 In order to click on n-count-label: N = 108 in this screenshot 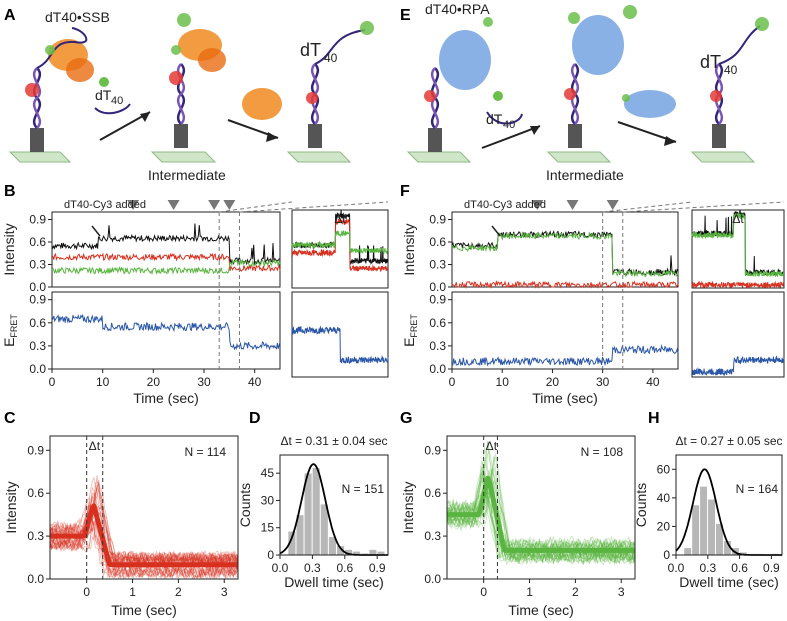, I will do `click(602, 452)`.